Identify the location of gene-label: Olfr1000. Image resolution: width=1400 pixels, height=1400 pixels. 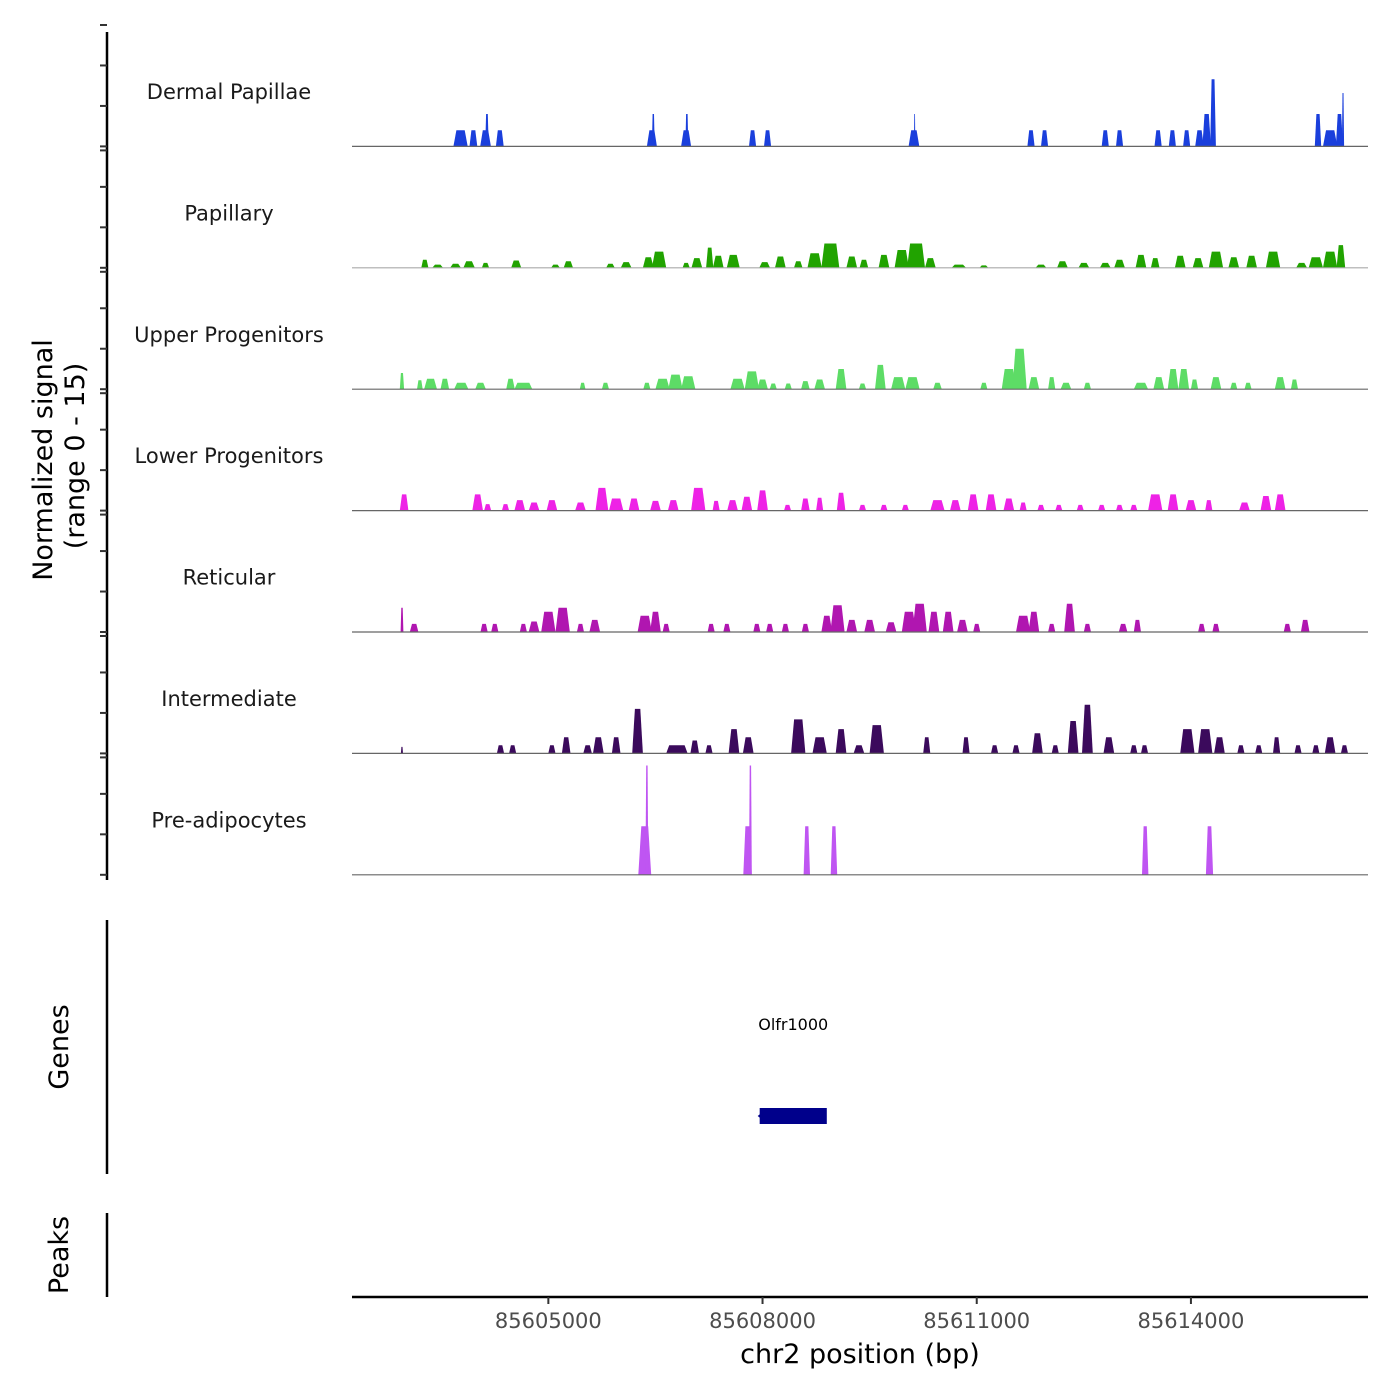
(793, 1024).